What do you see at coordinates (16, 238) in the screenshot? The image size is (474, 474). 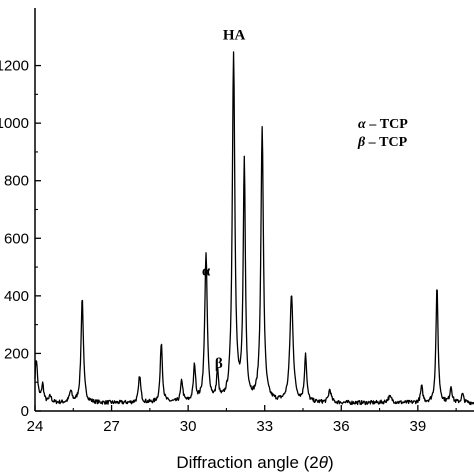 I see `y-tick-label: 600` at bounding box center [16, 238].